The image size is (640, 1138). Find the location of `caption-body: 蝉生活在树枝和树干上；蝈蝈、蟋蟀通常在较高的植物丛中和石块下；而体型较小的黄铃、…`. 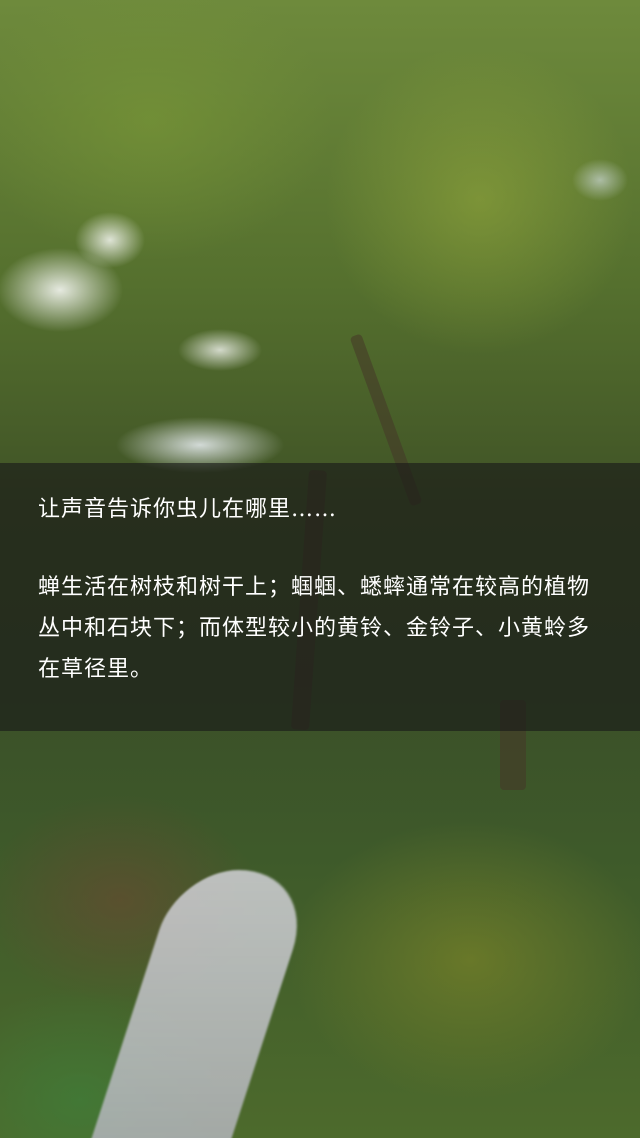

caption-body: 蝉生活在树枝和树干上；蝈蝈、蟋蟀通常在较高的植物丛中和石块下；而体型较小的黄铃、… is located at coordinates (314, 628).